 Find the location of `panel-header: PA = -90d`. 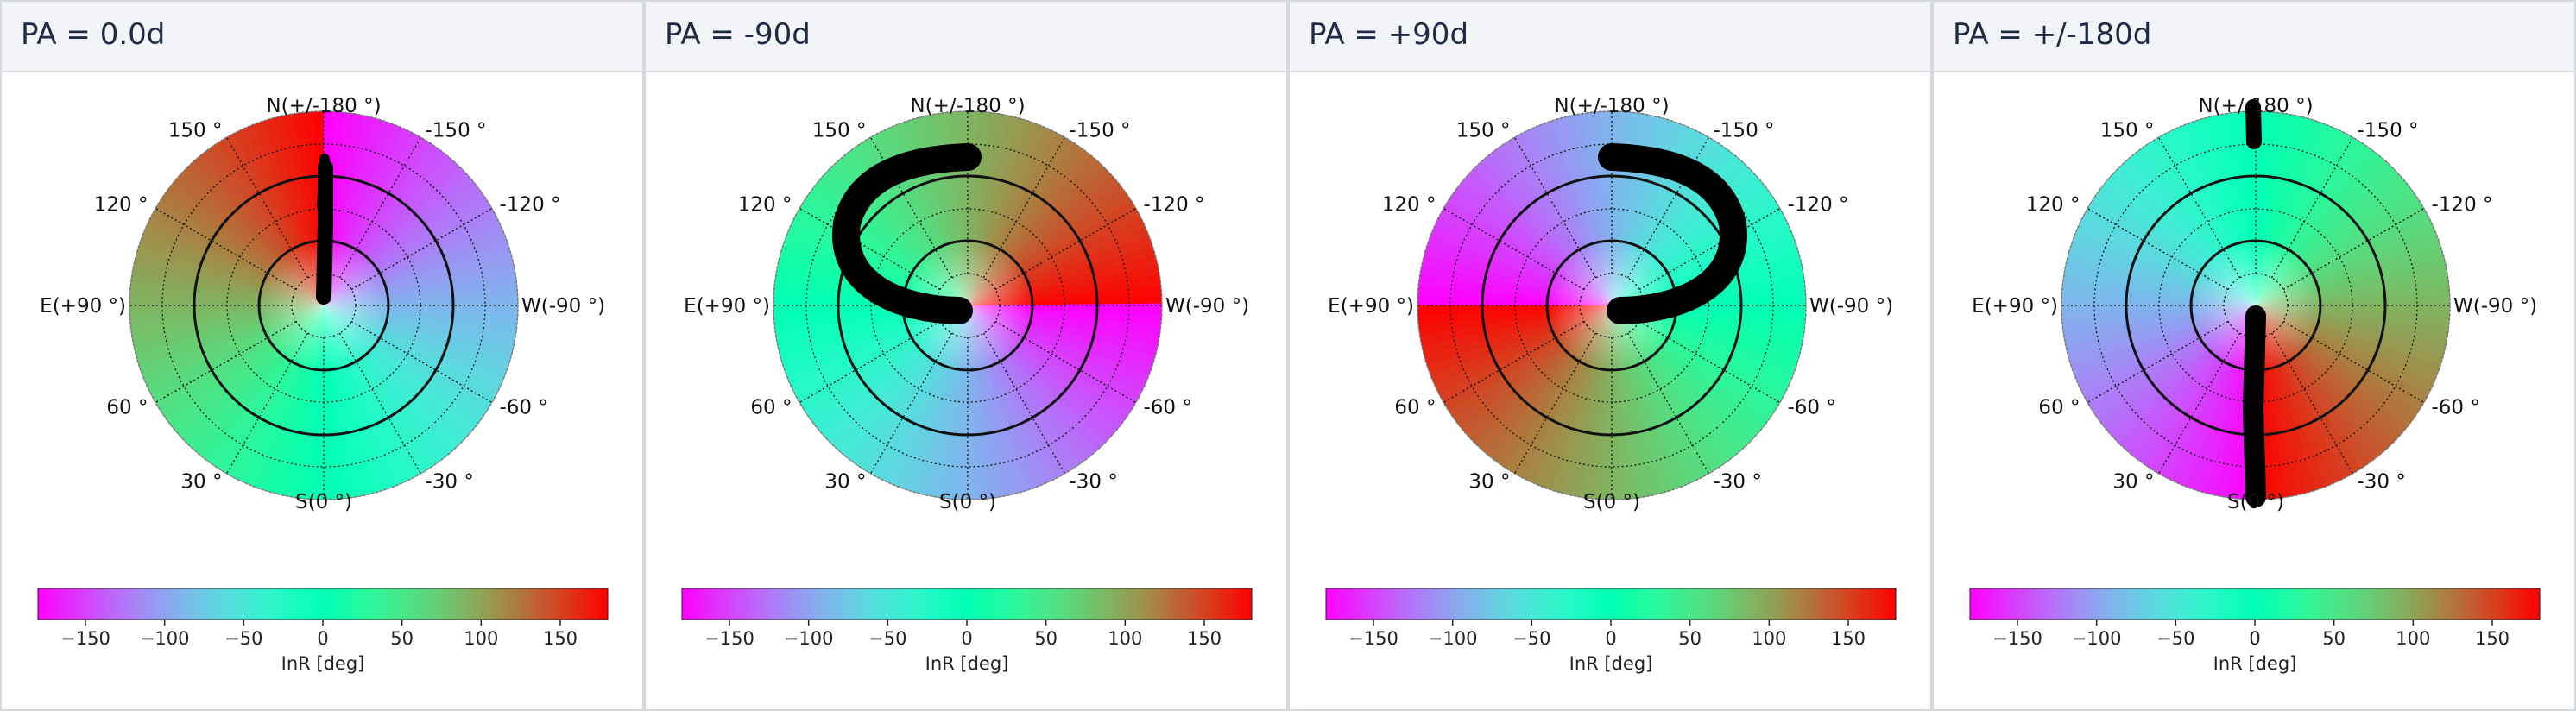

panel-header: PA = -90d is located at coordinates (966, 37).